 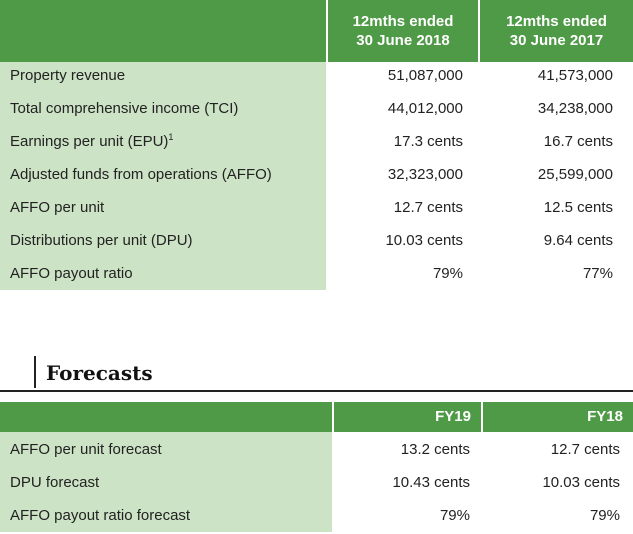 What do you see at coordinates (575, 108) in the screenshot?
I see `cell-2017: 34,238,000` at bounding box center [575, 108].